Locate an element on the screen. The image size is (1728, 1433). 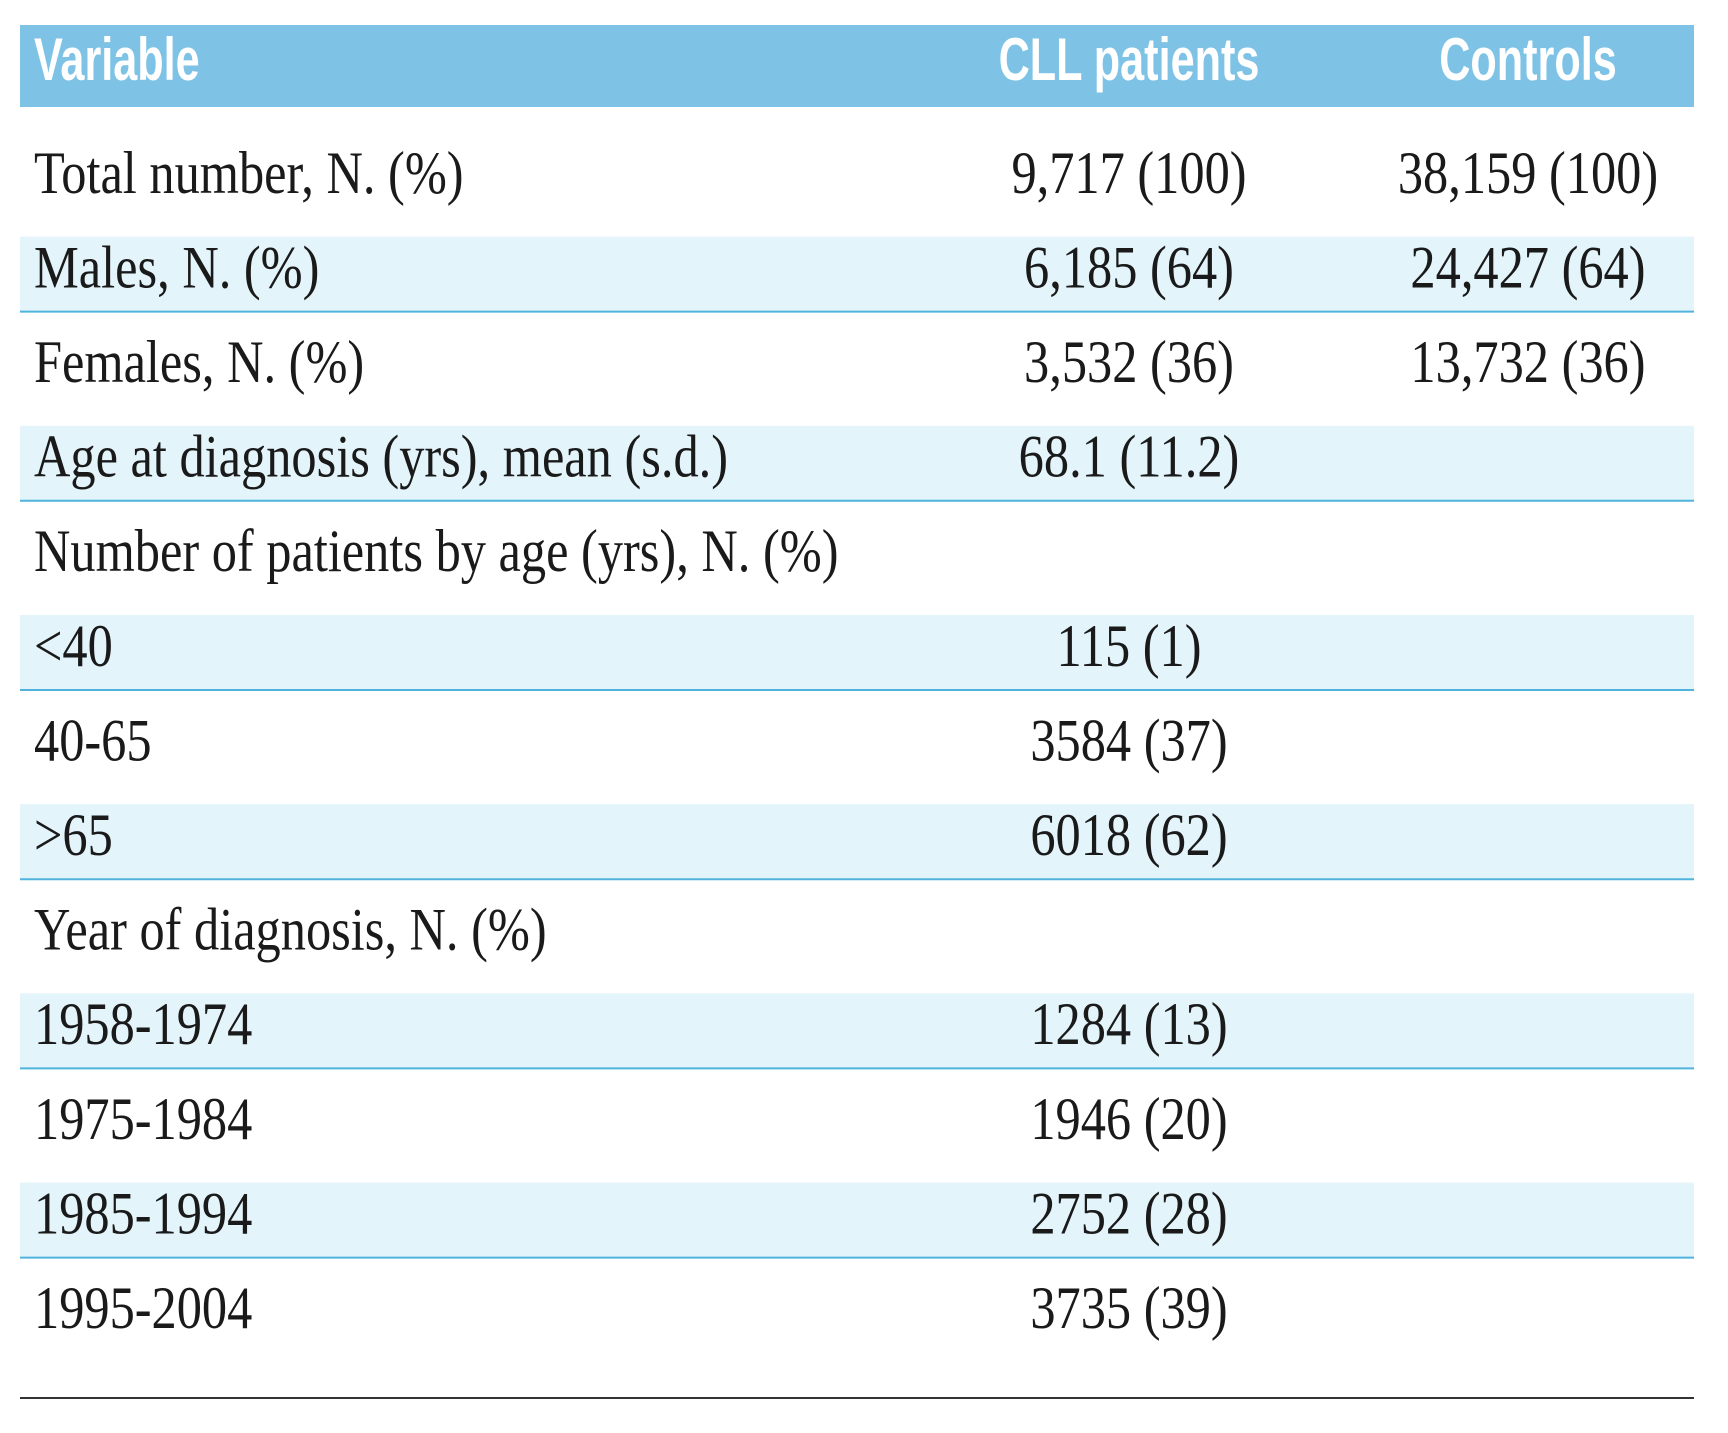
header-cell: CLL patients is located at coordinates (1129, 60).